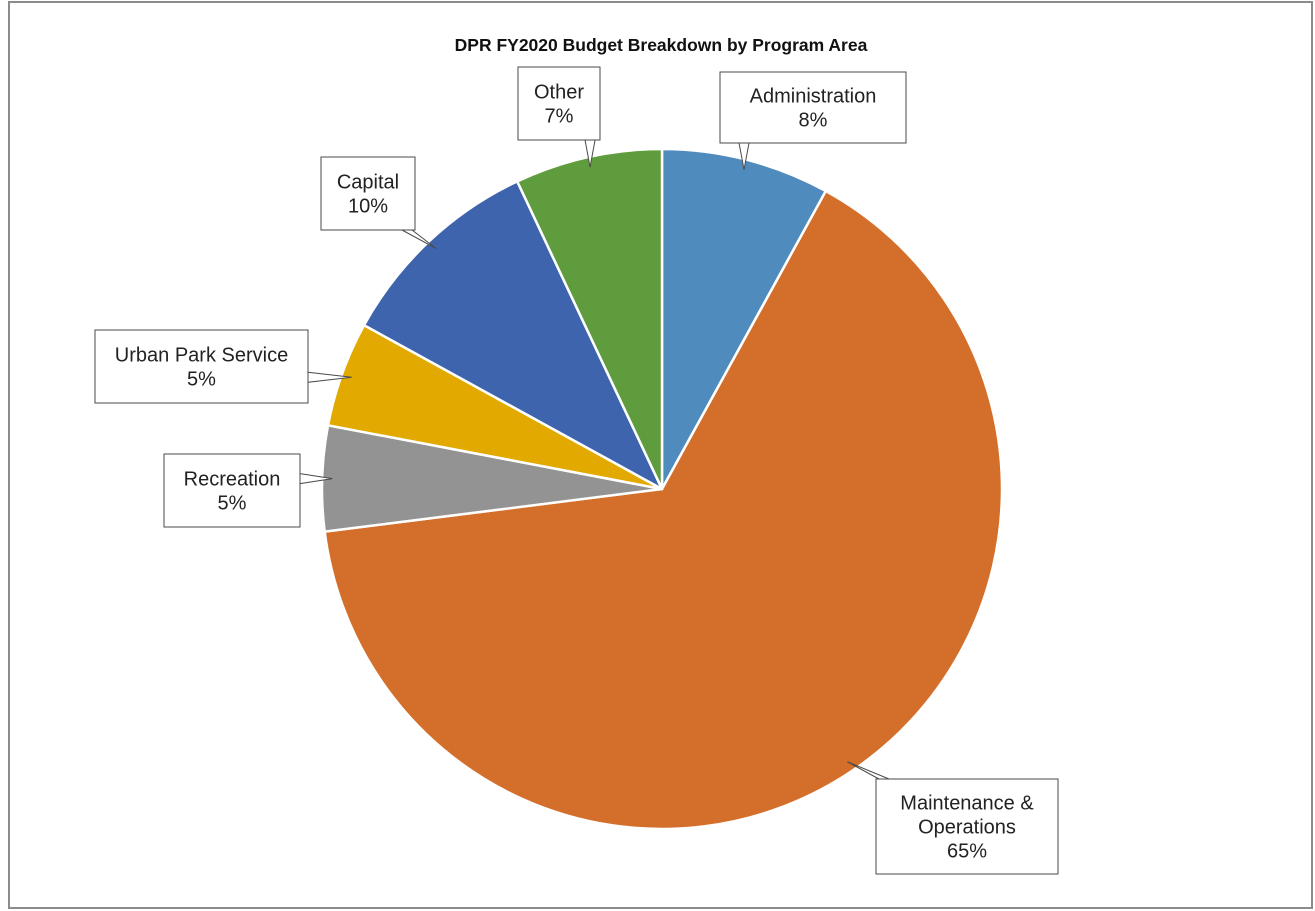 The image size is (1315, 911). What do you see at coordinates (744, 319) in the screenshot?
I see `pie-slice-administration` at bounding box center [744, 319].